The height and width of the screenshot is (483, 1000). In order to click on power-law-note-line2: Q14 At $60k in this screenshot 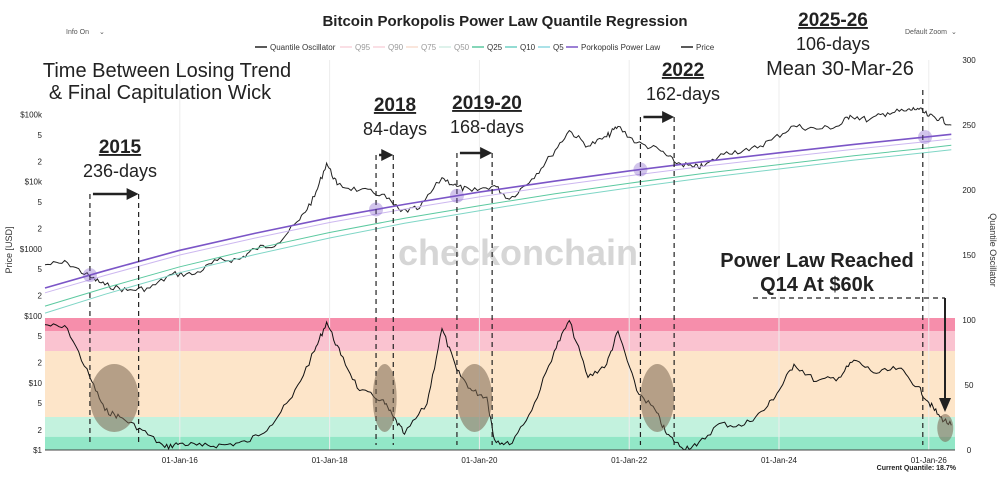, I will do `click(817, 285)`.